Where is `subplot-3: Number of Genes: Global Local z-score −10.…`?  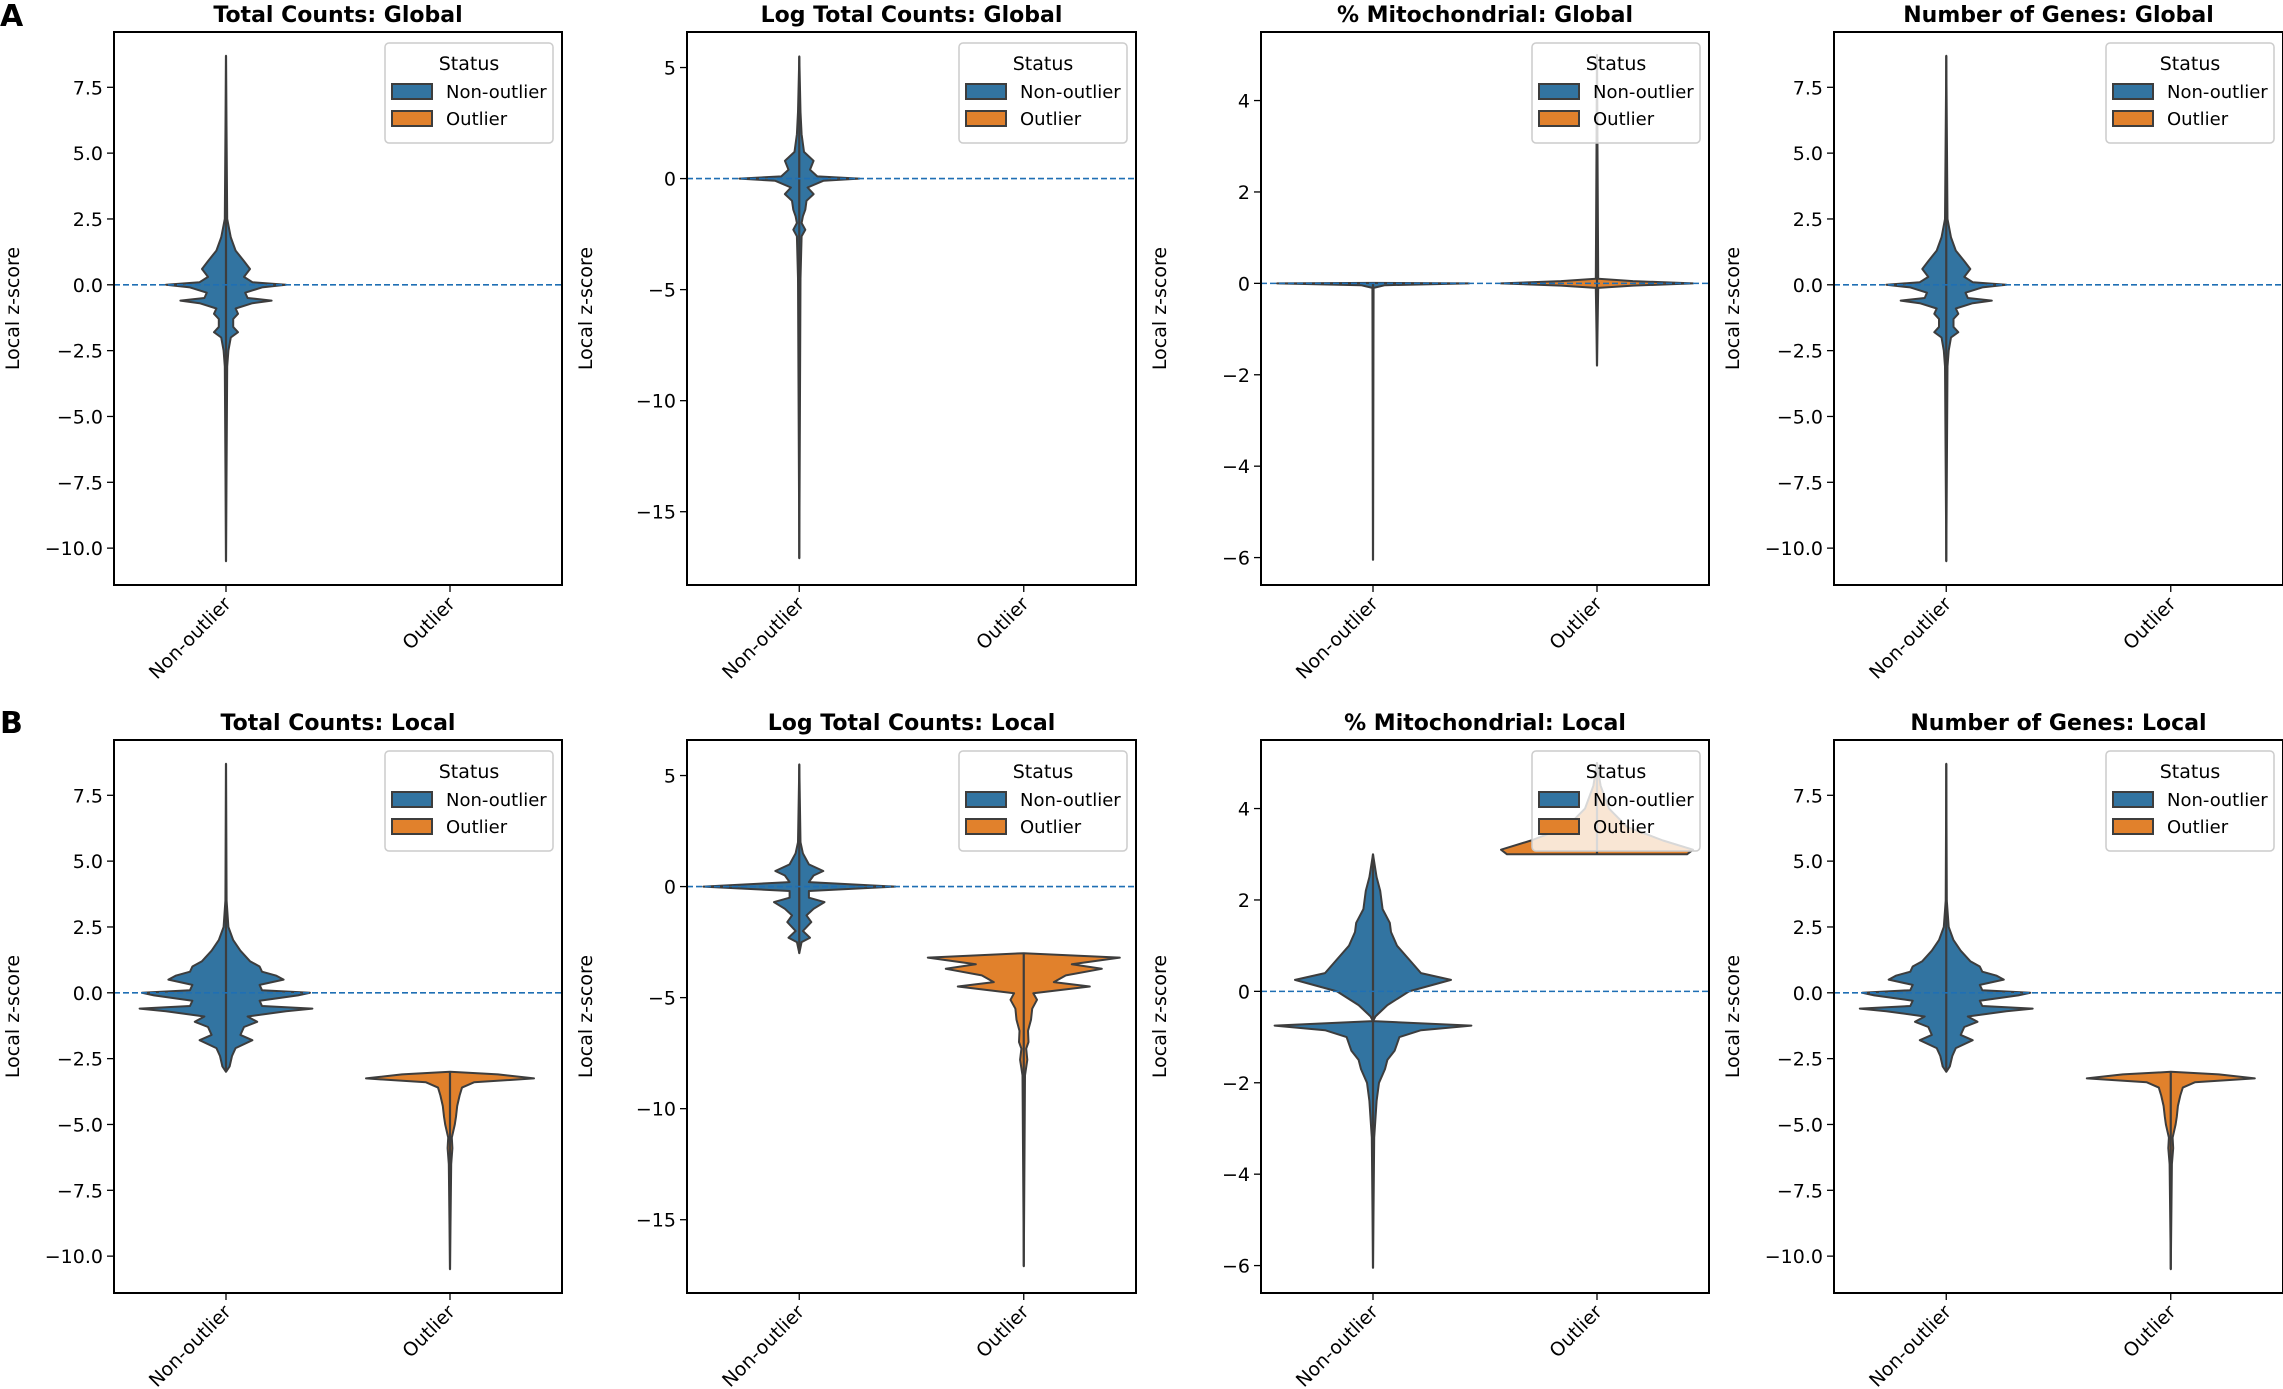 subplot-3: Number of Genes: Global Local z-score −10.… is located at coordinates (2002, 343).